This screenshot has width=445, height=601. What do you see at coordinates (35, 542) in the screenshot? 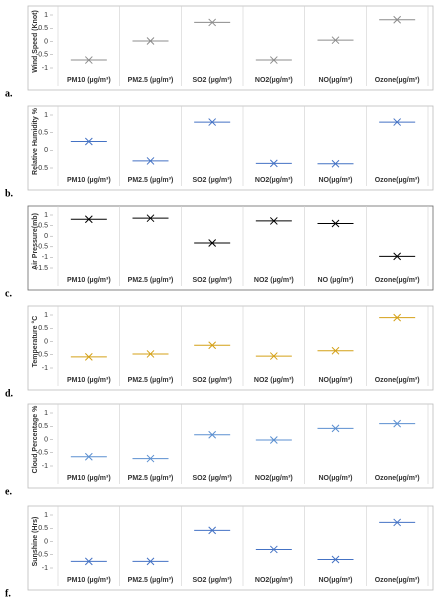
I see `y-axis-title: Sunshine (Hrs)` at bounding box center [35, 542].